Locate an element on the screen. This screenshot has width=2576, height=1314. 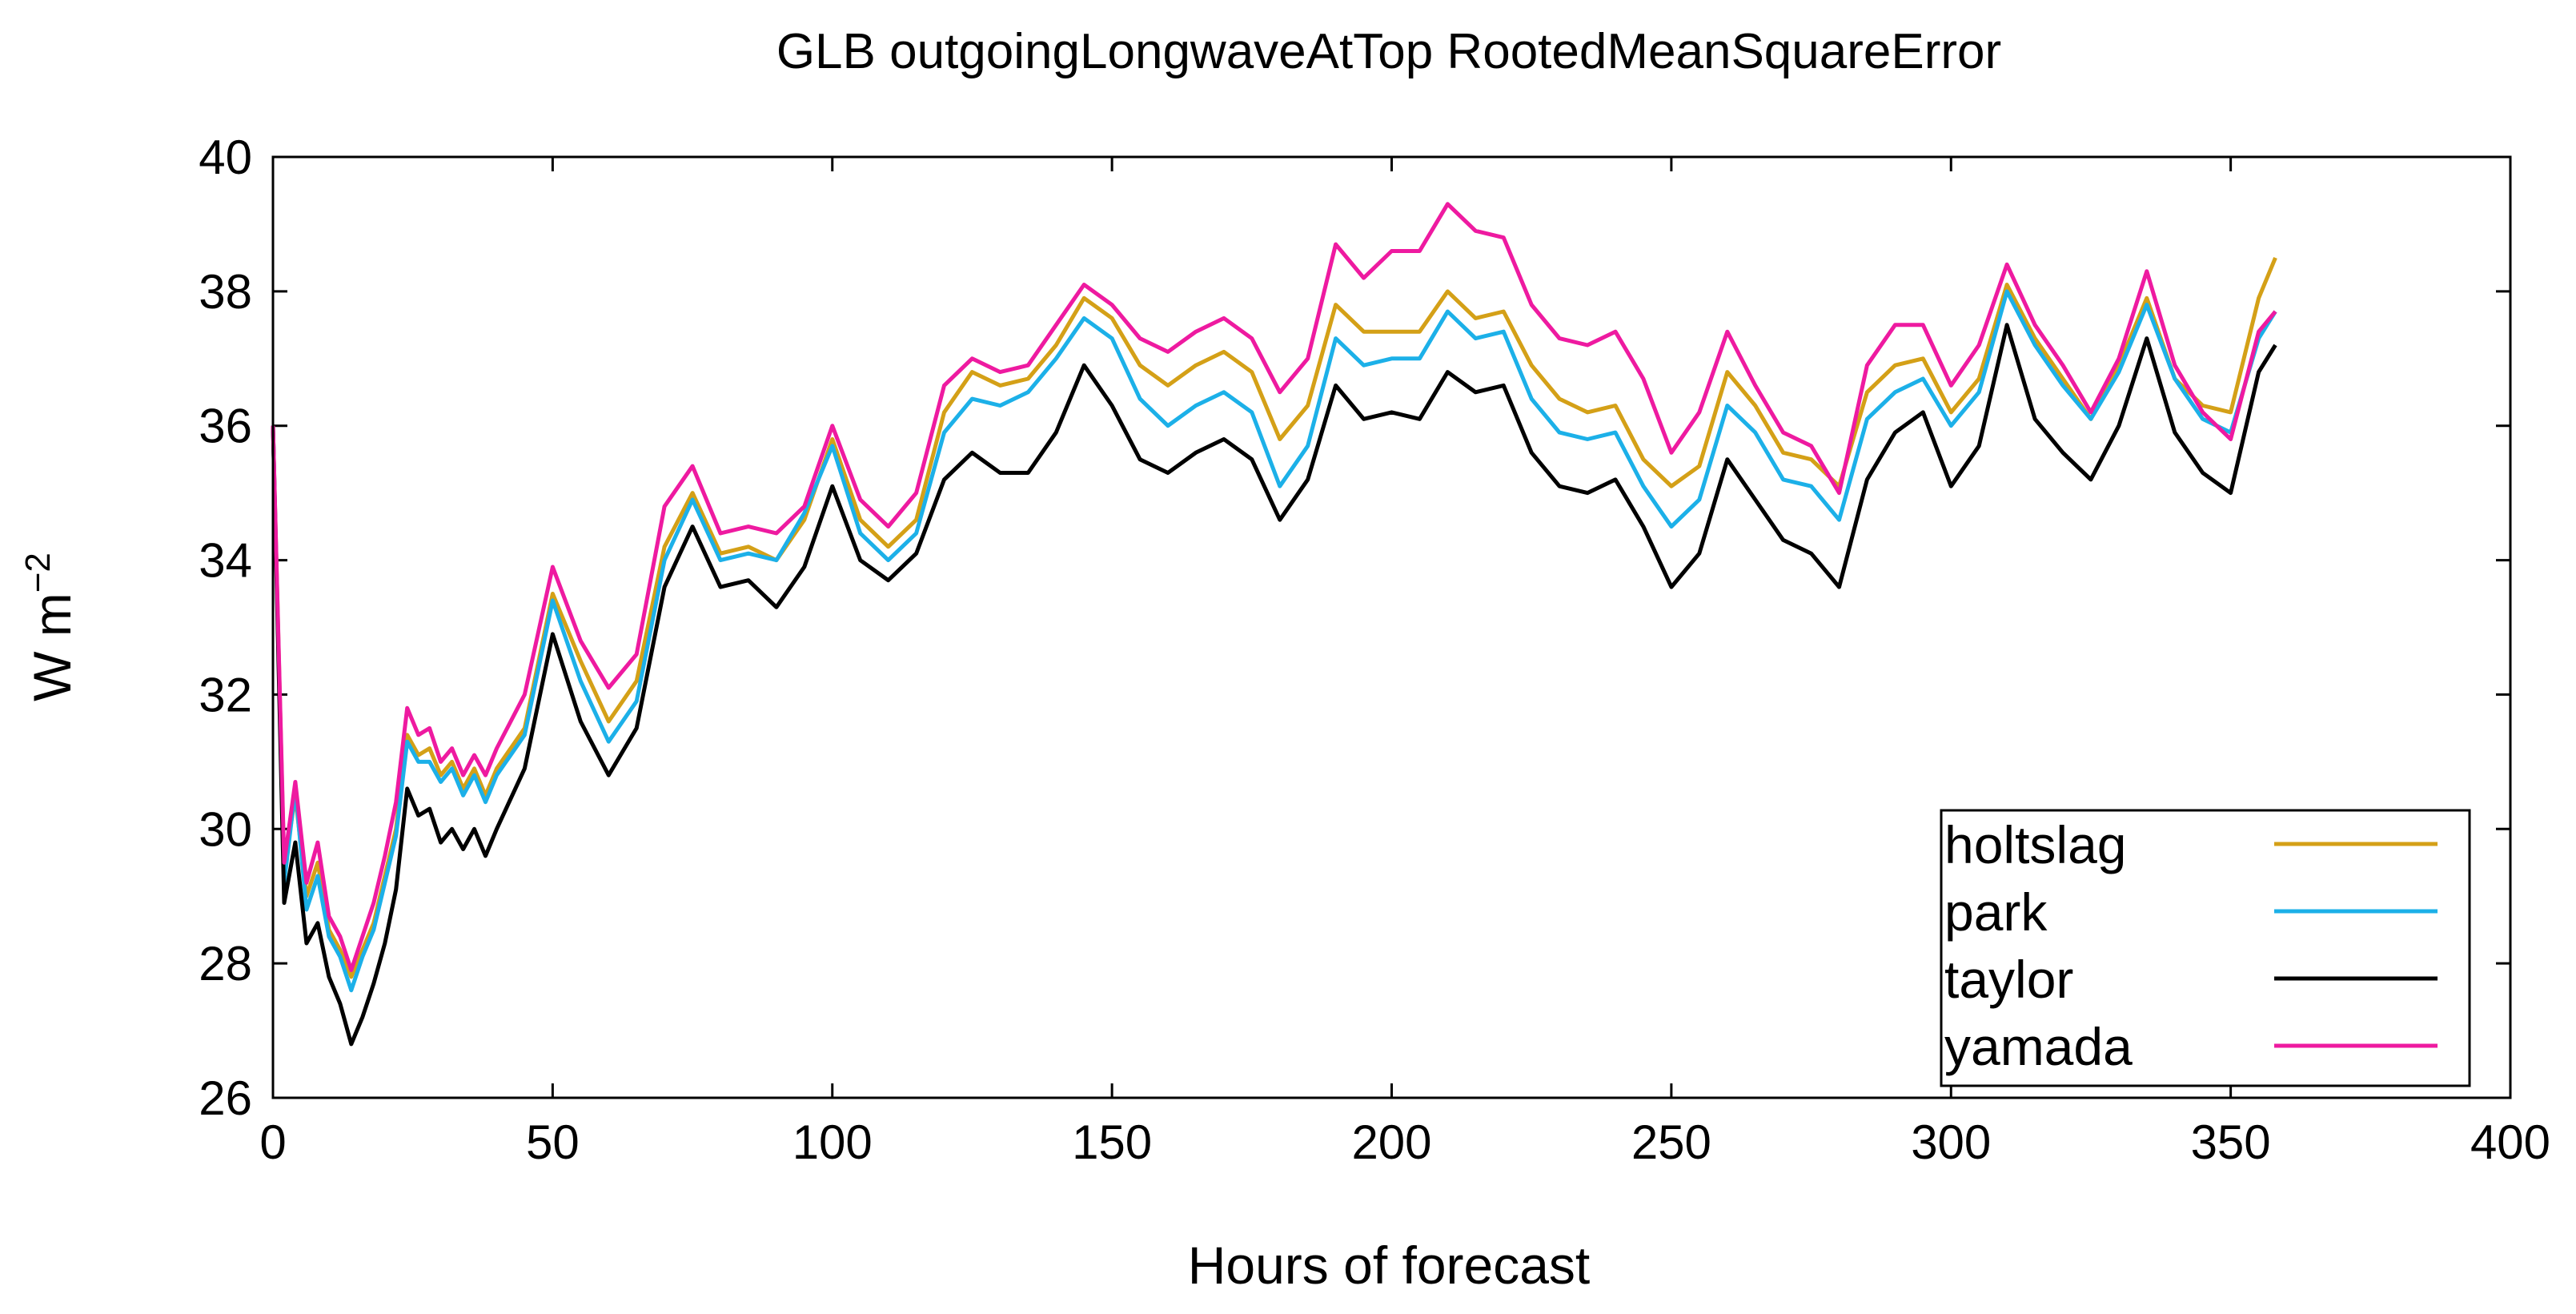
legend-box is located at coordinates (2206, 948).